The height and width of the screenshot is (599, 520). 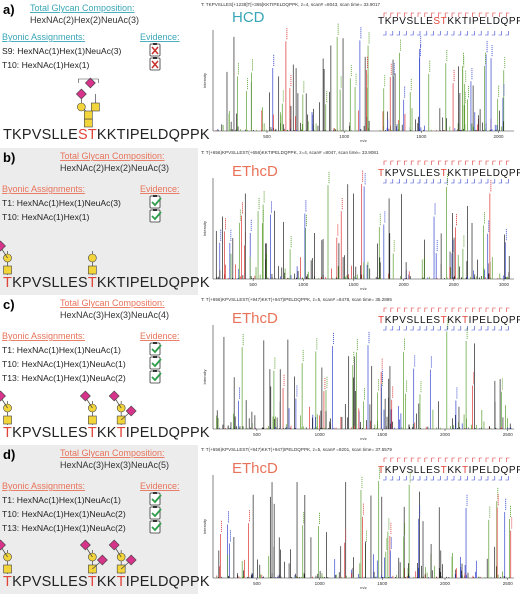 What do you see at coordinates (87, 135) in the screenshot?
I see `peptide-segment: ST` at bounding box center [87, 135].